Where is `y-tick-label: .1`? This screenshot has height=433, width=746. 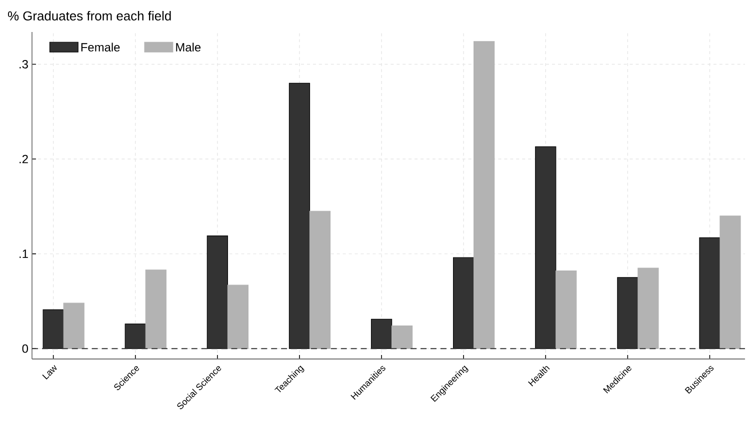 y-tick-label: .1 is located at coordinates (24, 254).